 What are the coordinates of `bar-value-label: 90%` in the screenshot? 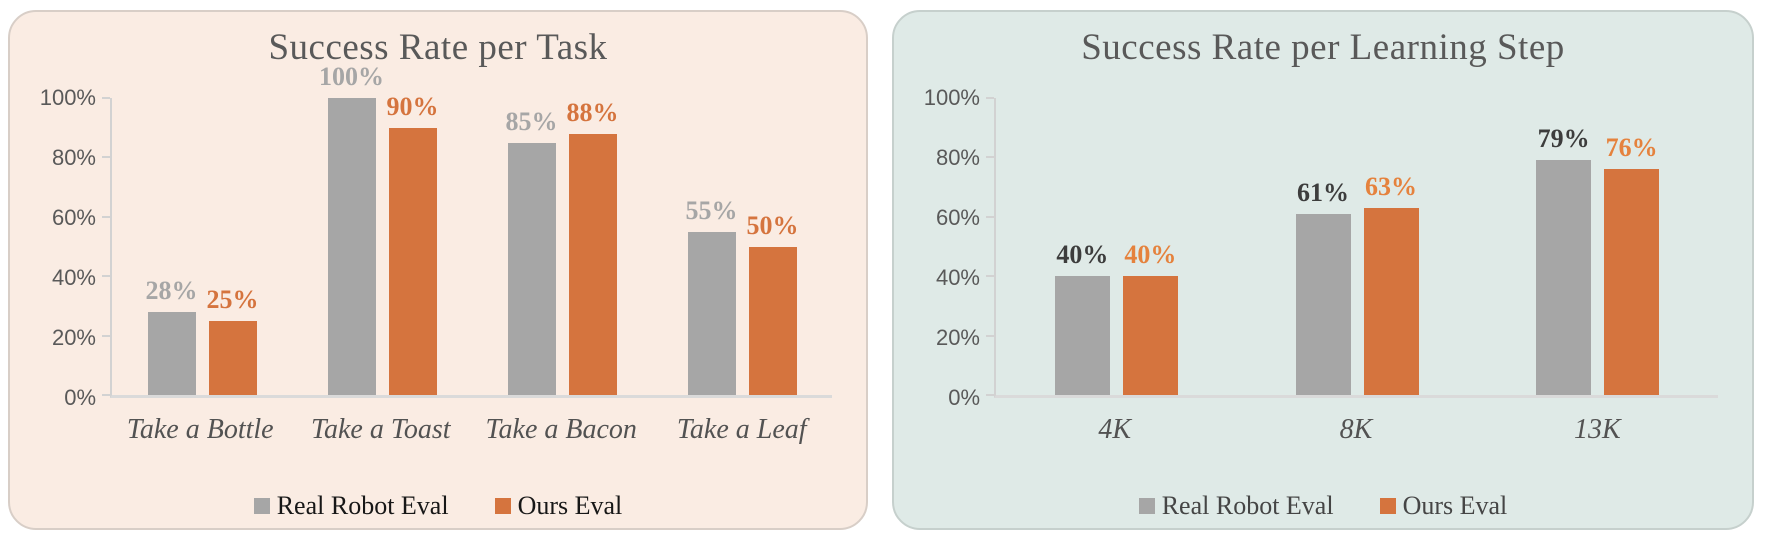 It's located at (412, 106).